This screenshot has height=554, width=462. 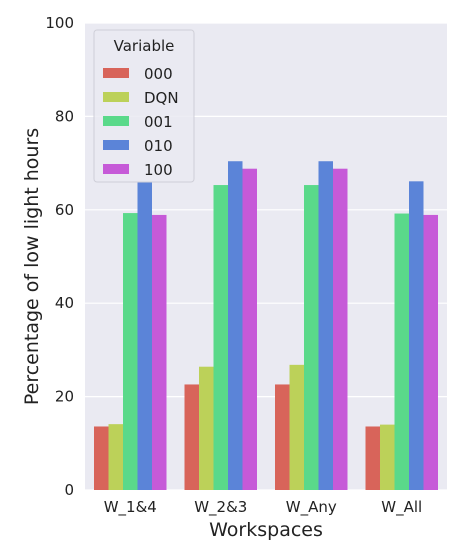 I want to click on bar-000-W_All, so click(x=372, y=458).